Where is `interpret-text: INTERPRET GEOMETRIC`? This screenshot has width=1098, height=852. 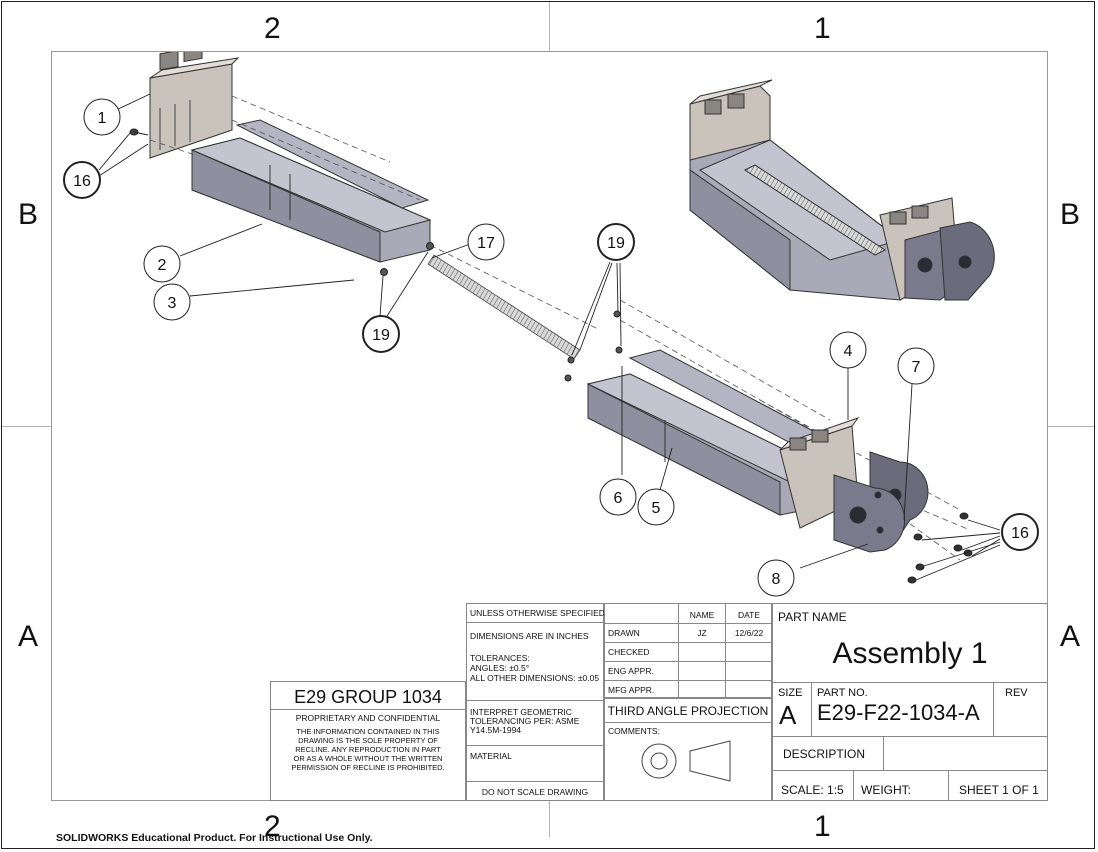
interpret-text: INTERPRET GEOMETRIC is located at coordinates (521, 712).